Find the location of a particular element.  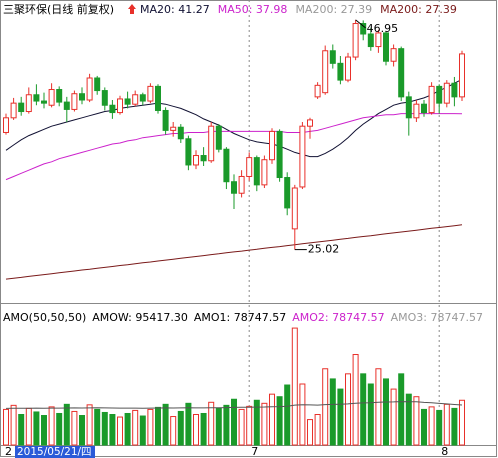

volume-legend: AMOW: 95417.30 is located at coordinates (140, 317).